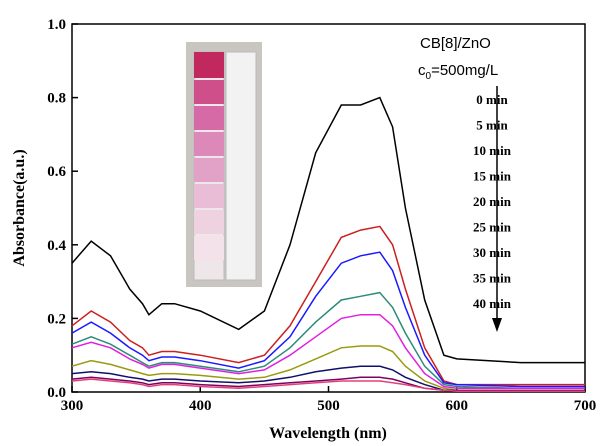 The image size is (604, 446). What do you see at coordinates (56, 319) in the screenshot?
I see `y-tick-label: 0.2` at bounding box center [56, 319].